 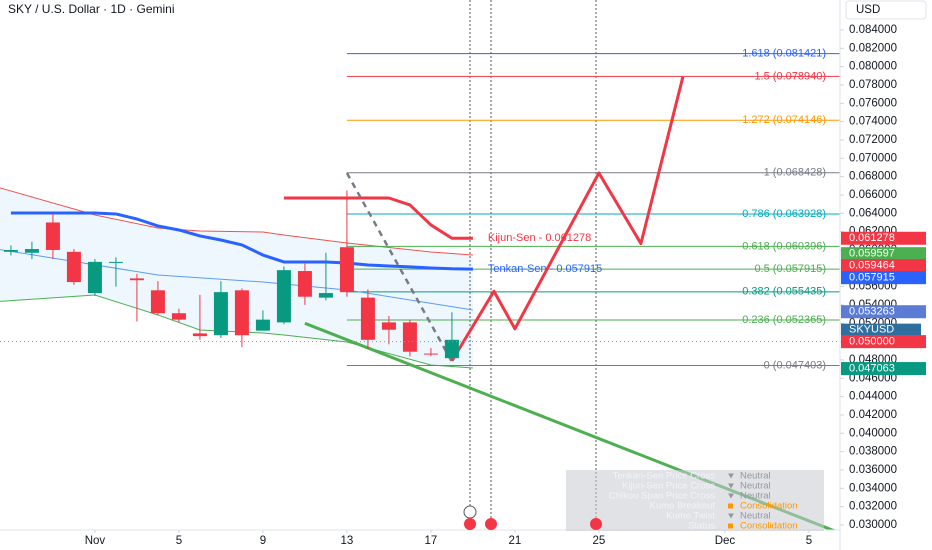 I want to click on symbol-tag, so click(x=881, y=329).